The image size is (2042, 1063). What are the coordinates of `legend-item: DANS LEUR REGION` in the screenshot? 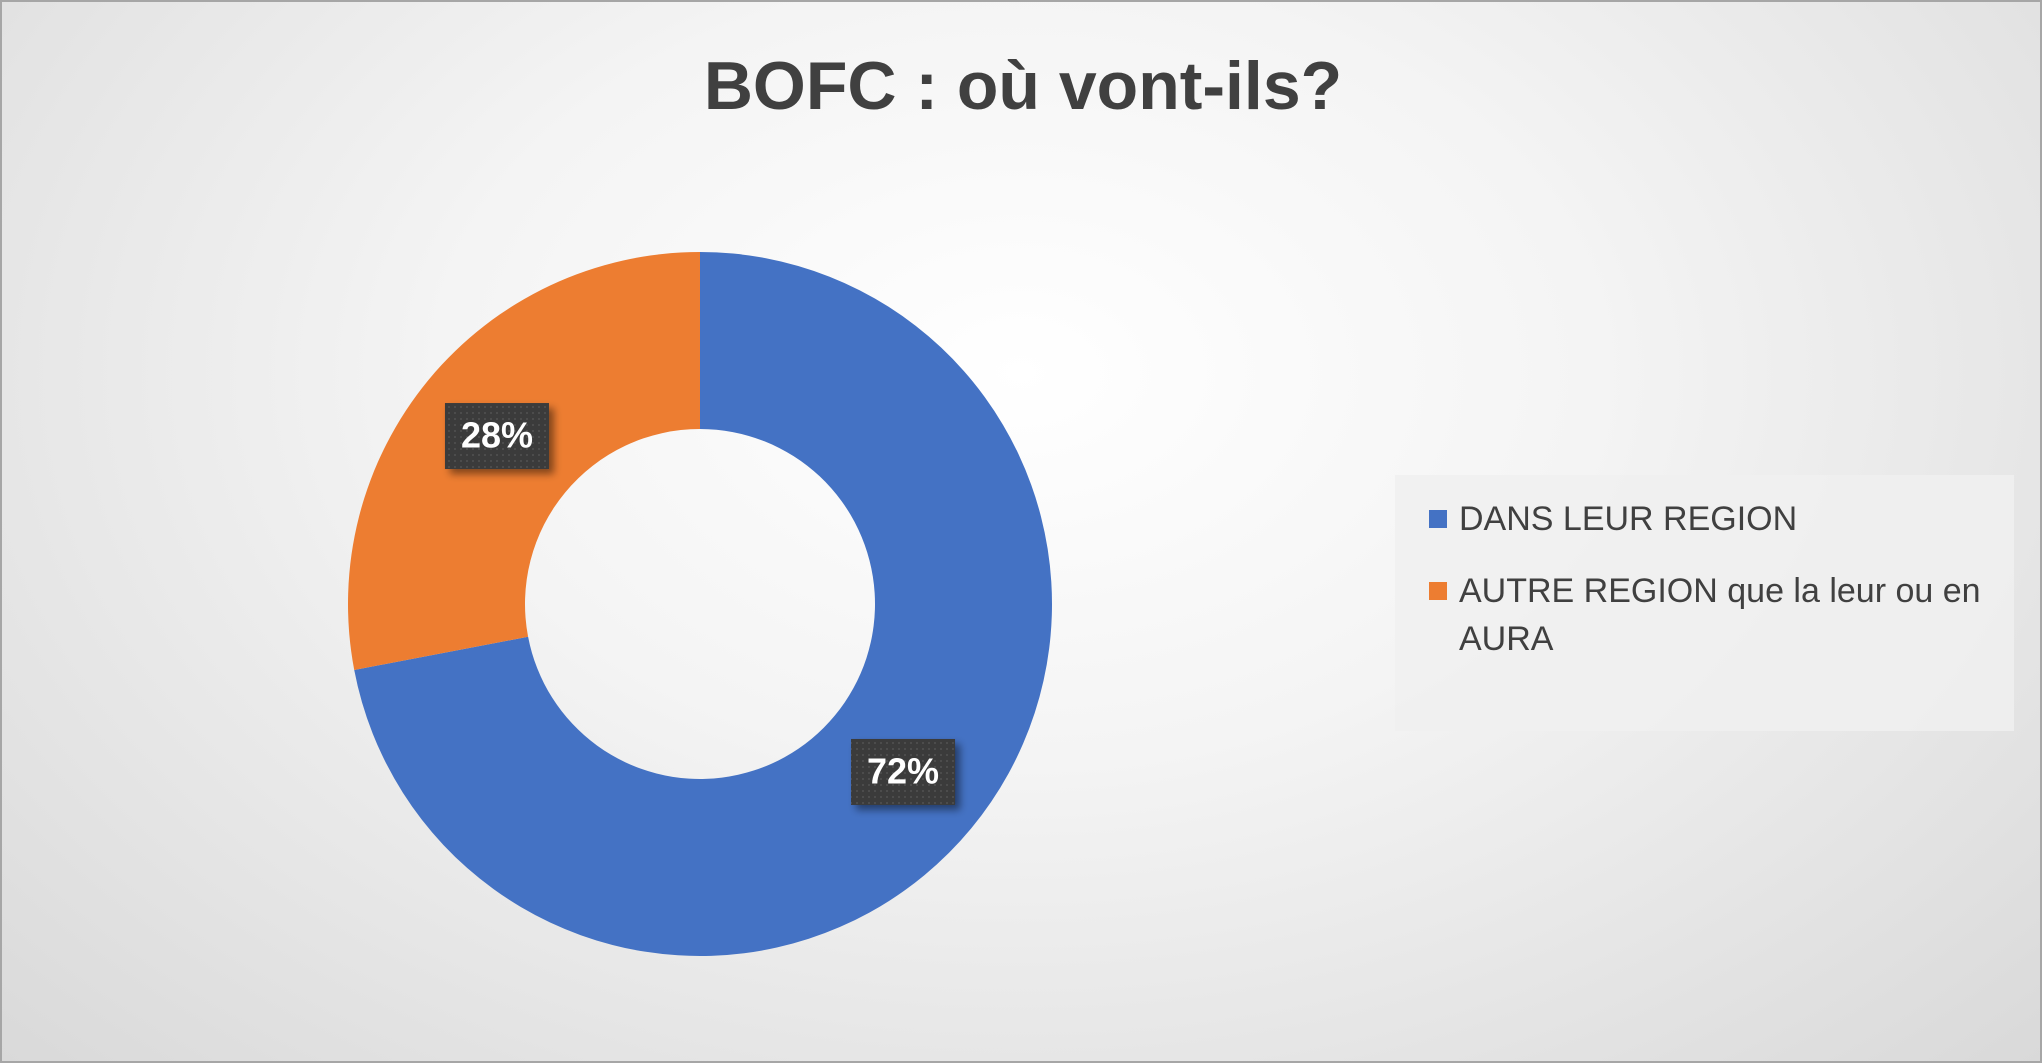 It's located at (1709, 519).